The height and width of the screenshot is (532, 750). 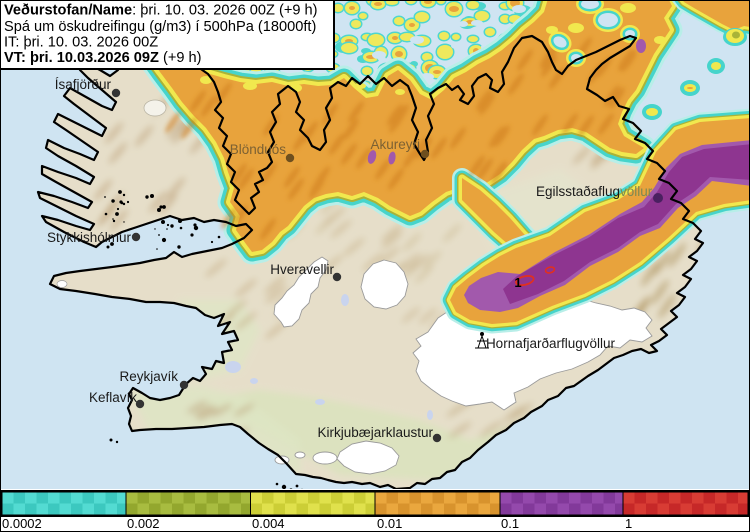 I want to click on svg-text: 0.0002, so click(x=22, y=523).